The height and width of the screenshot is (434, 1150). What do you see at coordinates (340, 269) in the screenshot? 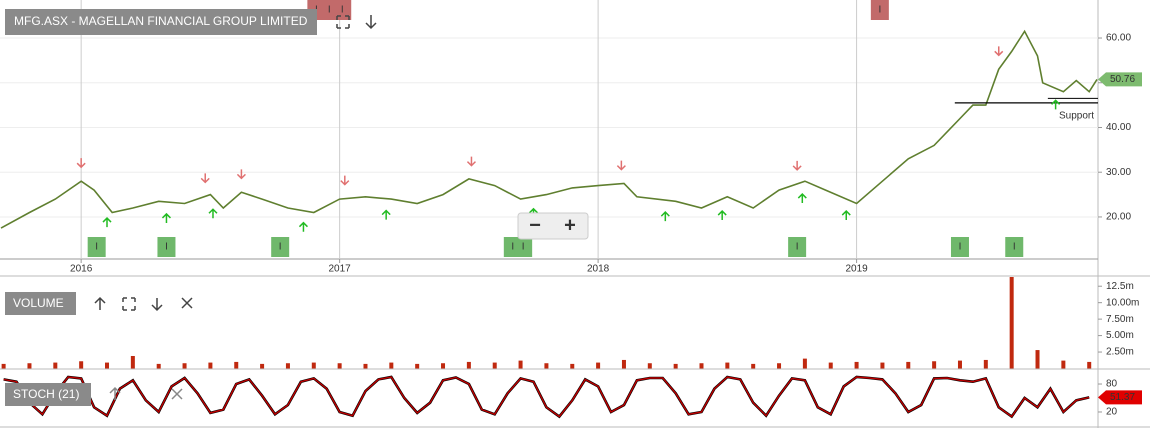
I see `x-tick-label: 2017` at bounding box center [340, 269].